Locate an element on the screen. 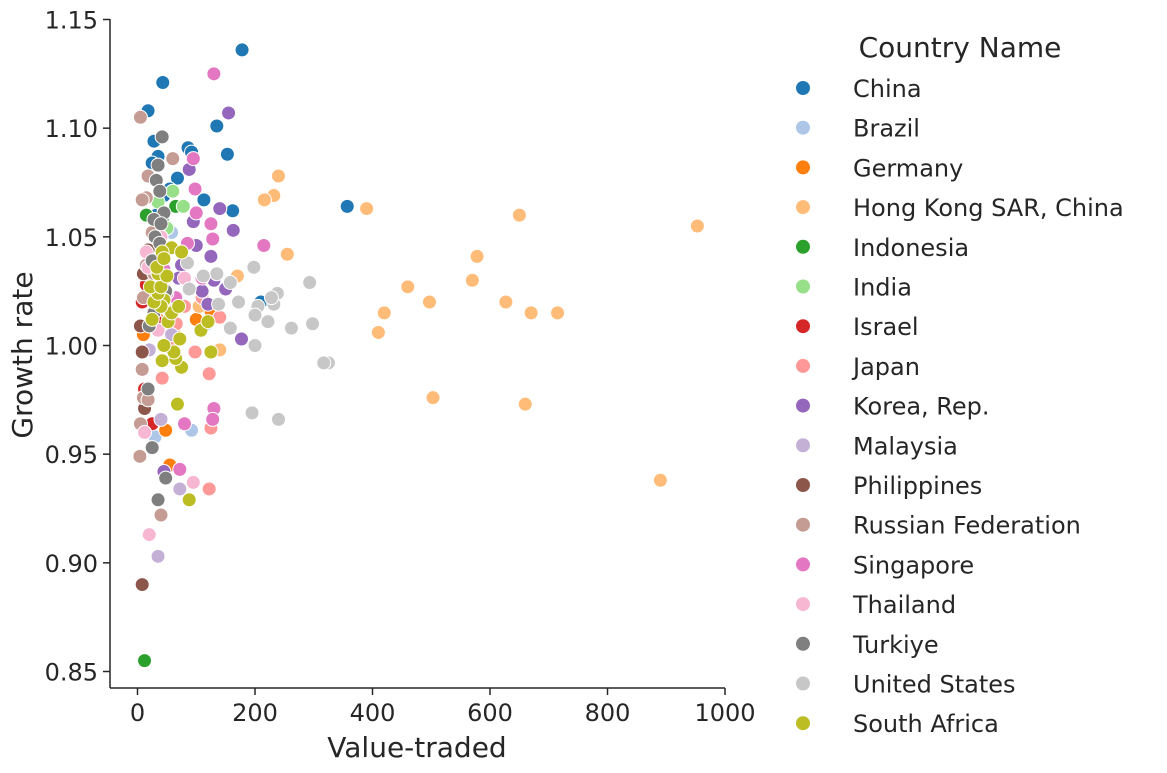 This screenshot has width=1167, height=773. y-tick-label: 1.15 is located at coordinates (71, 21).